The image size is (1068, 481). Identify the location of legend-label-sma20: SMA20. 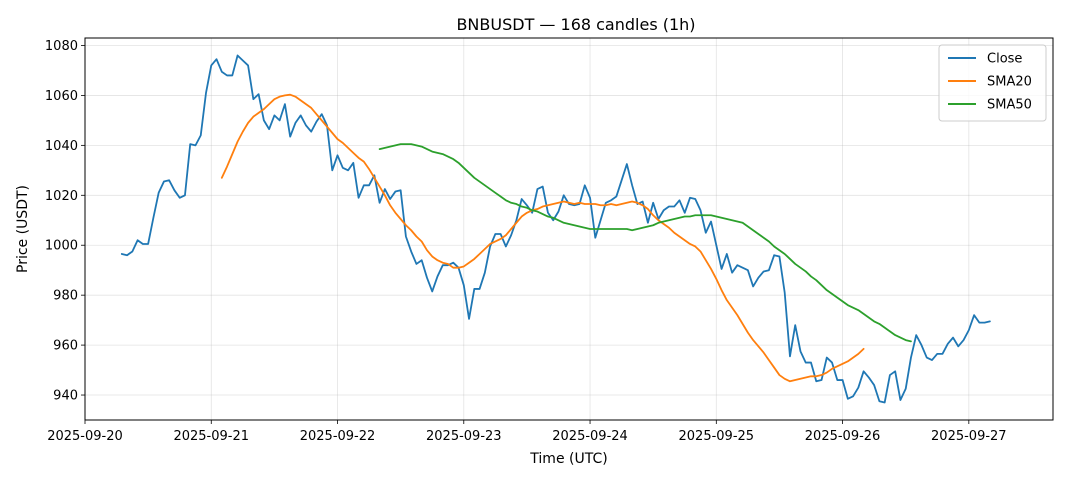
(1009, 82).